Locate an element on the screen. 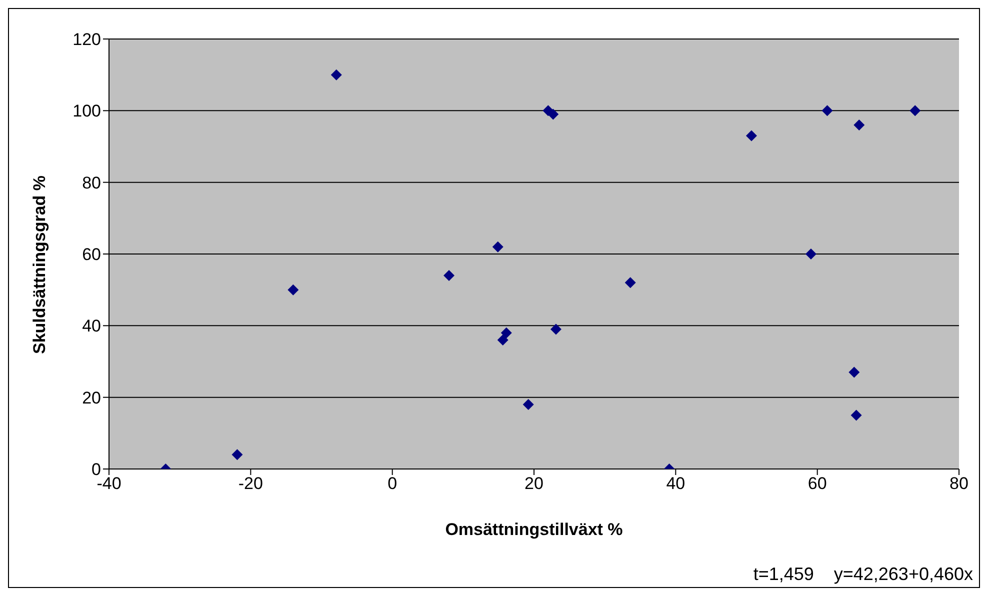 This screenshot has height=595, width=988. x-tick-label: 20 is located at coordinates (534, 484).